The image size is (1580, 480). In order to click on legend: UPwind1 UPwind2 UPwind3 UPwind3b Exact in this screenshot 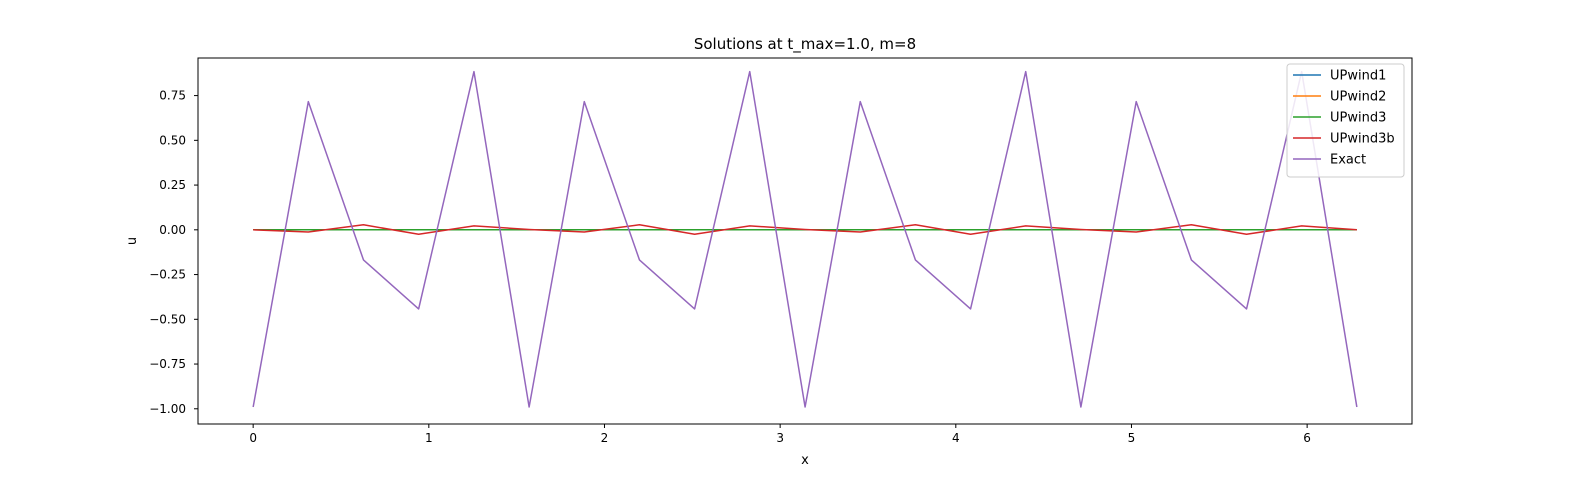, I will do `click(1345, 120)`.